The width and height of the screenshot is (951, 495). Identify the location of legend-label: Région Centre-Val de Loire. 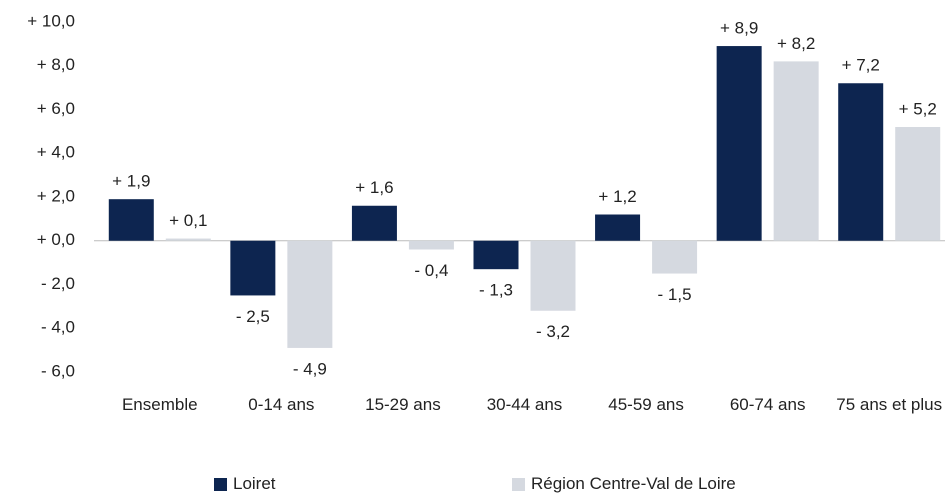
(633, 483).